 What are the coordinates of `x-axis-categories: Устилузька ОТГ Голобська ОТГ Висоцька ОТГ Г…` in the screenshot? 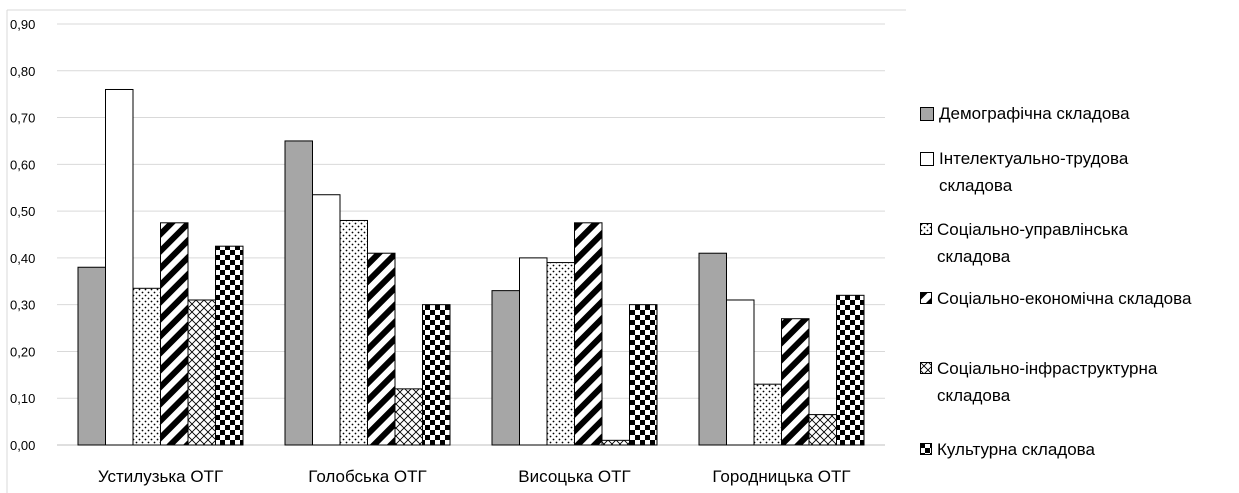 It's located at (474, 476).